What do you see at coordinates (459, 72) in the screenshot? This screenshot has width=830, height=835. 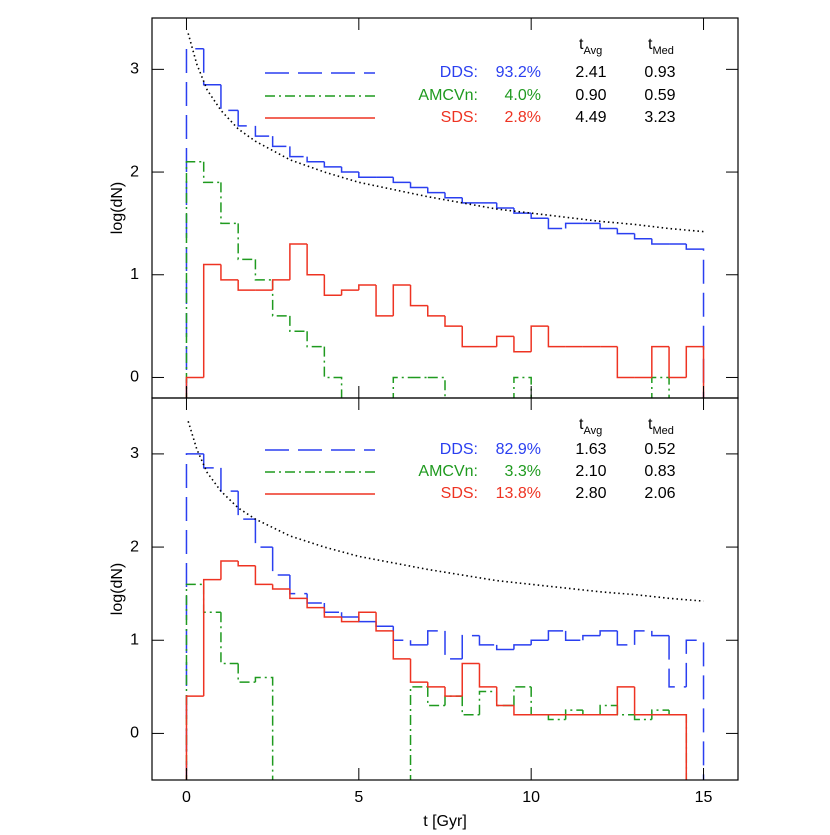 I see `legend-name: DDS:` at bounding box center [459, 72].